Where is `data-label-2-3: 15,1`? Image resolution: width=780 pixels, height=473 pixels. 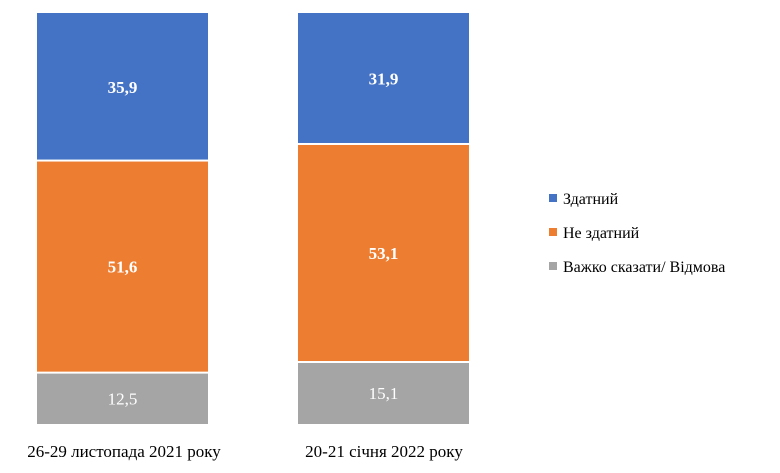 data-label-2-3: 15,1 is located at coordinates (384, 393).